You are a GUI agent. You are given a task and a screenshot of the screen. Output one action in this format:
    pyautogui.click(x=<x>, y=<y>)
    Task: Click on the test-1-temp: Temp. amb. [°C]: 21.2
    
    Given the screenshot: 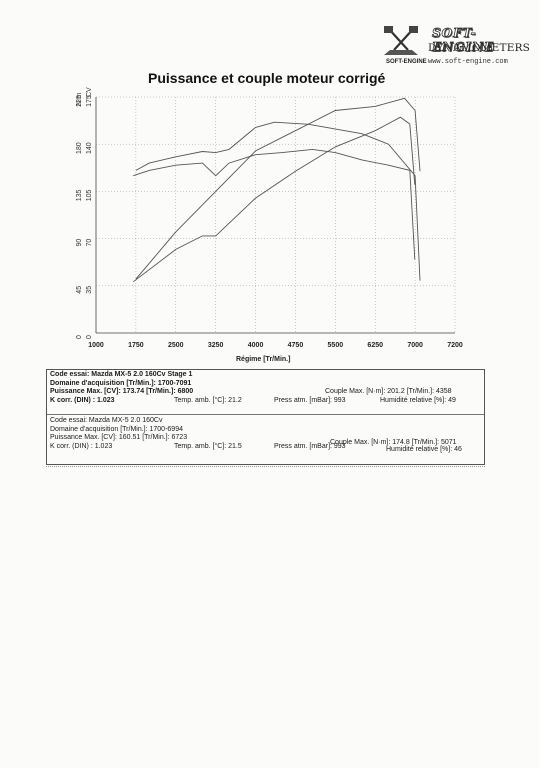 What is the action you would take?
    pyautogui.click(x=208, y=400)
    